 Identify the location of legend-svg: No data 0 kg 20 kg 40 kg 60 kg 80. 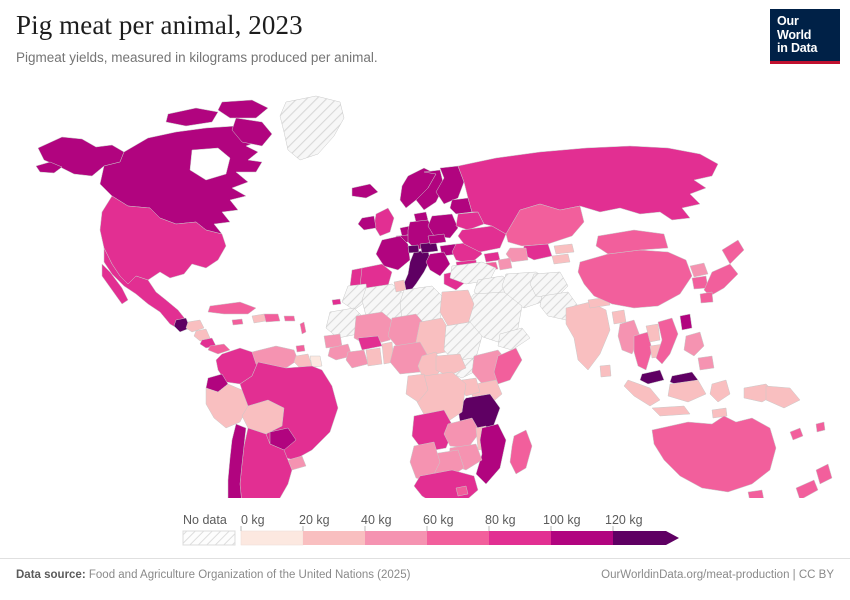
(425, 529).